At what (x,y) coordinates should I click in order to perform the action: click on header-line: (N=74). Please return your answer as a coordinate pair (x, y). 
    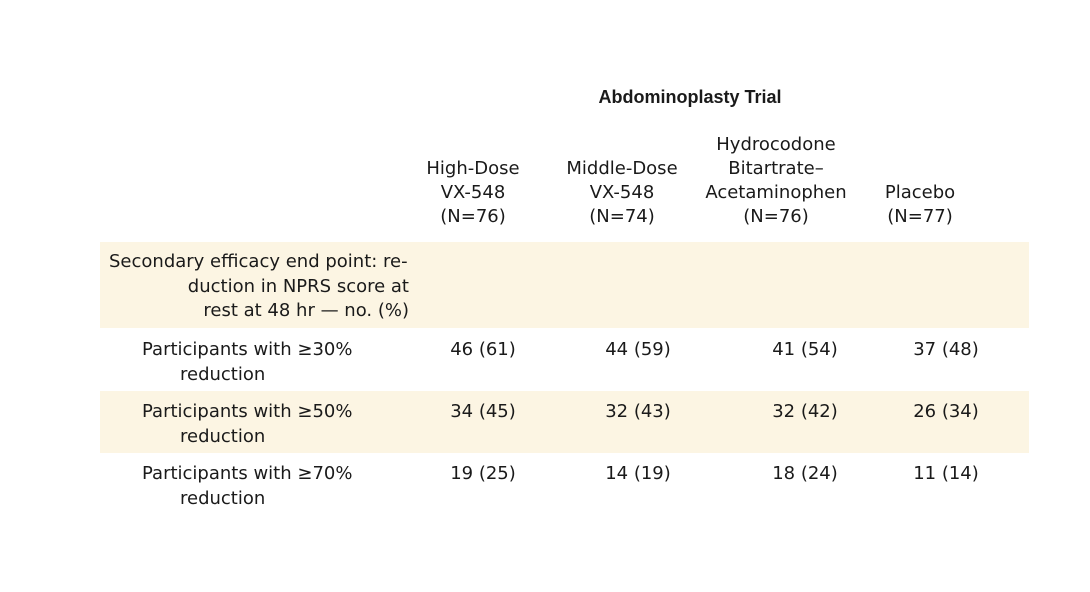
    Looking at the image, I should click on (622, 216).